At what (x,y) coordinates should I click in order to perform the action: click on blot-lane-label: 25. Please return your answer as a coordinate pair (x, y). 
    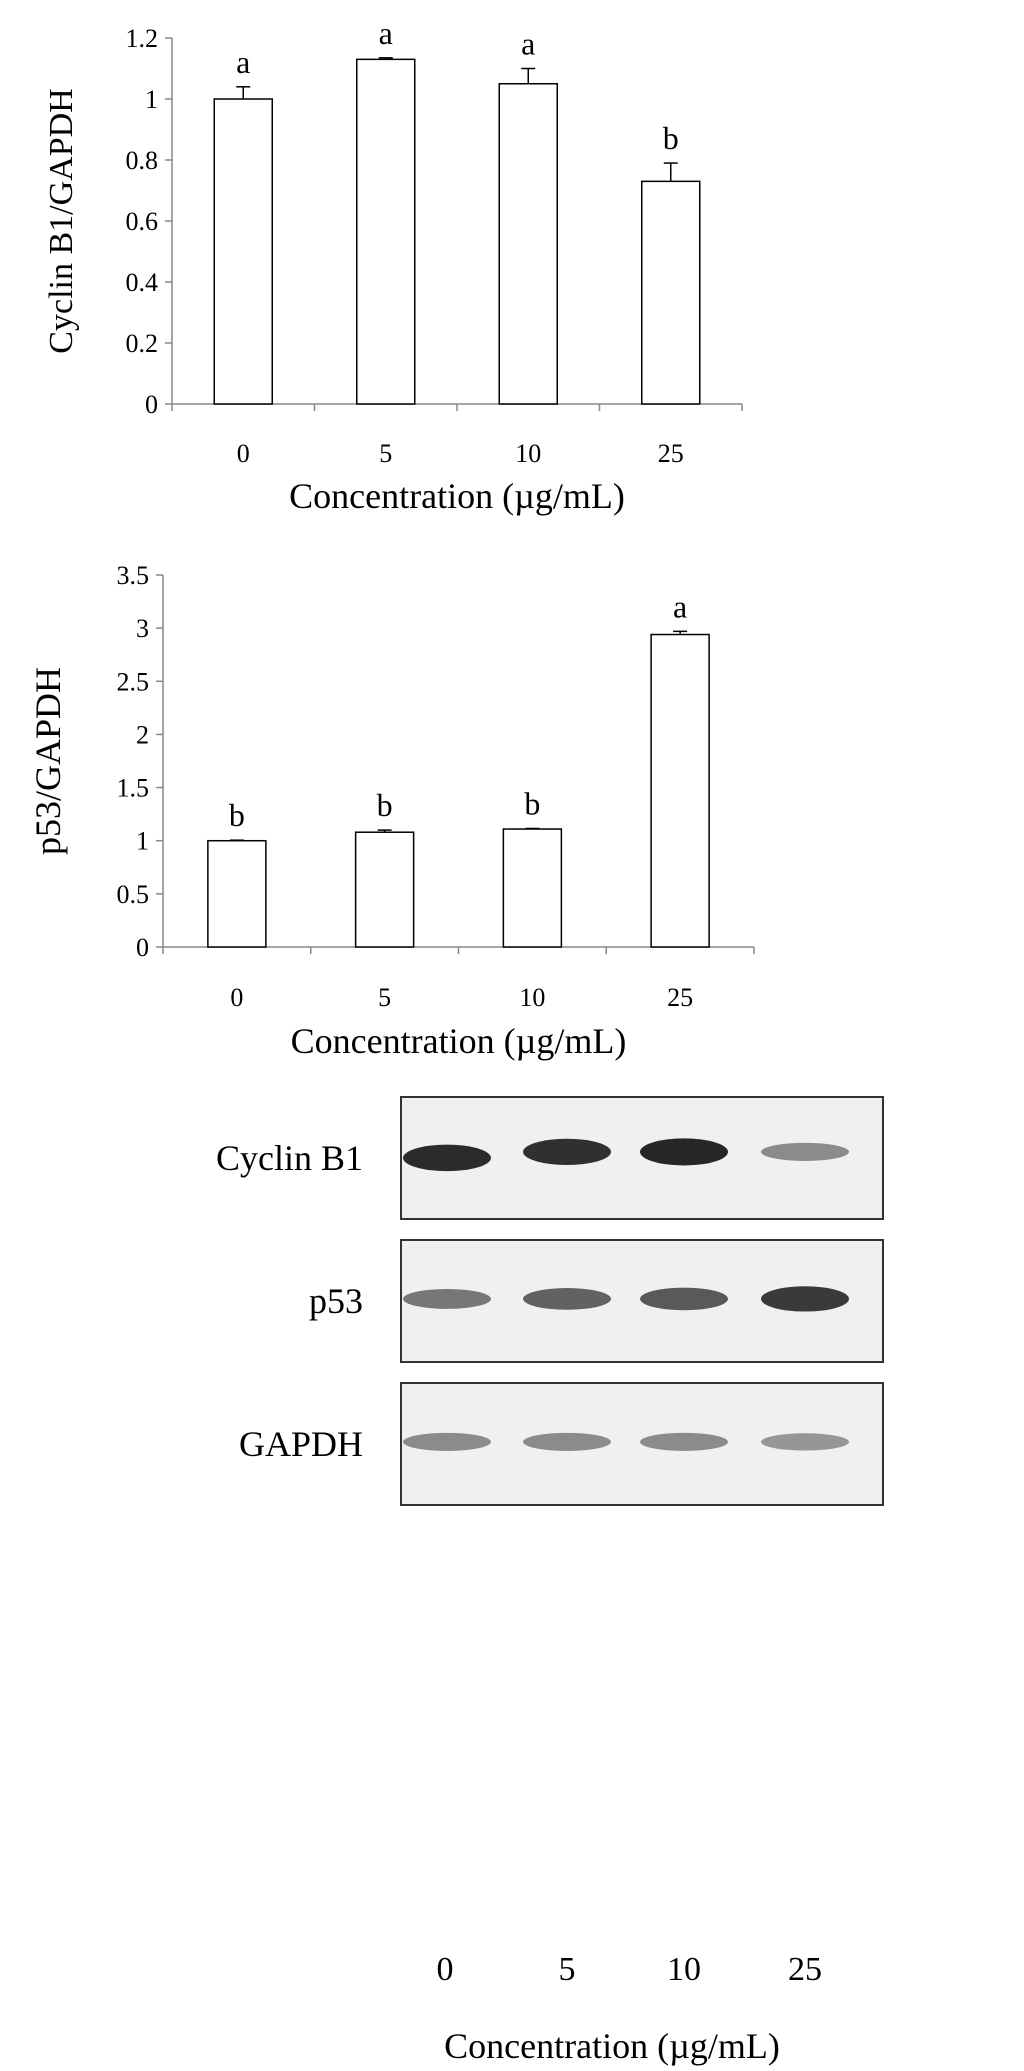
    Looking at the image, I should click on (805, 1969).